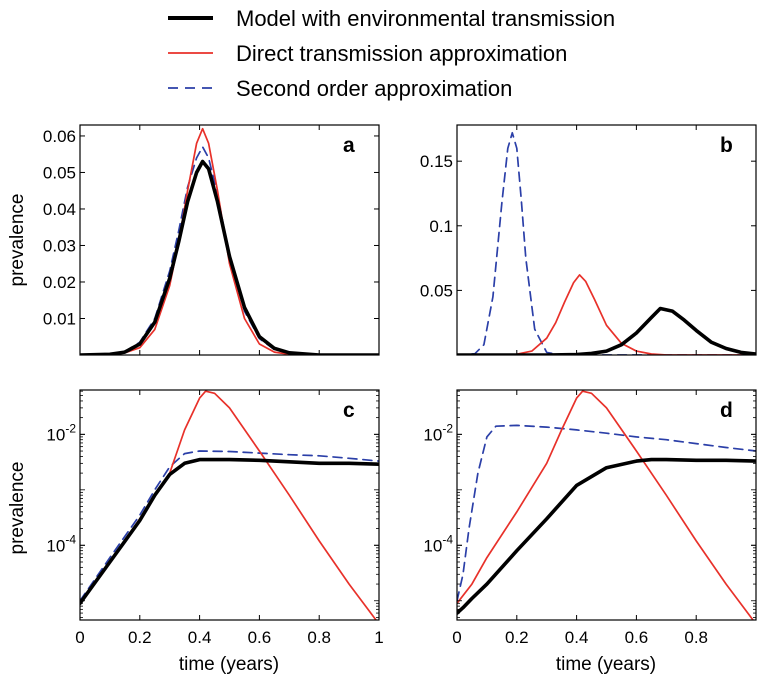 Image resolution: width=757 pixels, height=677 pixels. What do you see at coordinates (59, 245) in the screenshot?
I see `y-tick-label: 0.03` at bounding box center [59, 245].